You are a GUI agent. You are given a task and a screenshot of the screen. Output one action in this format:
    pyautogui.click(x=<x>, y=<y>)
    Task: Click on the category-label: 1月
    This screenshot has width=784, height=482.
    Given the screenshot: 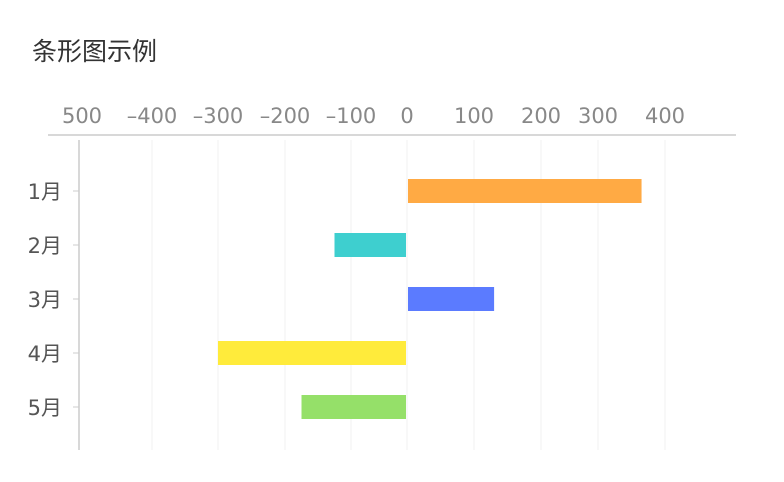 What is the action you would take?
    pyautogui.click(x=45, y=192)
    